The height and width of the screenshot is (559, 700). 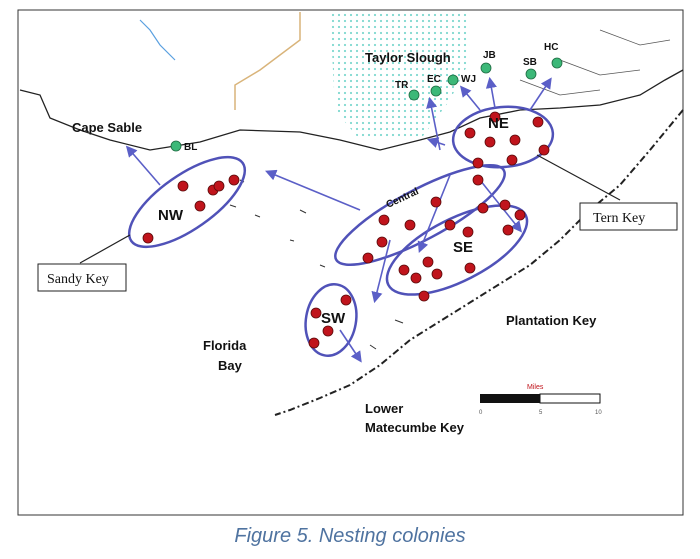 I want to click on place-label: Florida, so click(x=225, y=345).